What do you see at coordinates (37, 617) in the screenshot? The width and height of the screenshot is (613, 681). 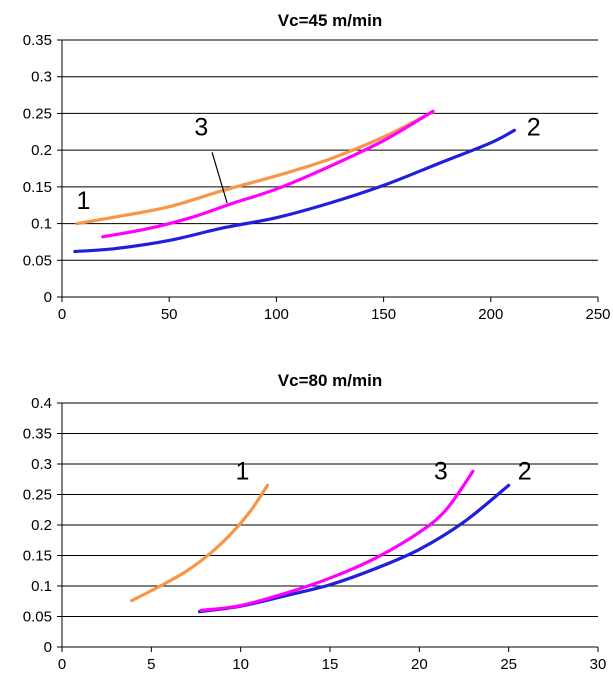 I see `vc80-ytick-label: 0.05` at bounding box center [37, 617].